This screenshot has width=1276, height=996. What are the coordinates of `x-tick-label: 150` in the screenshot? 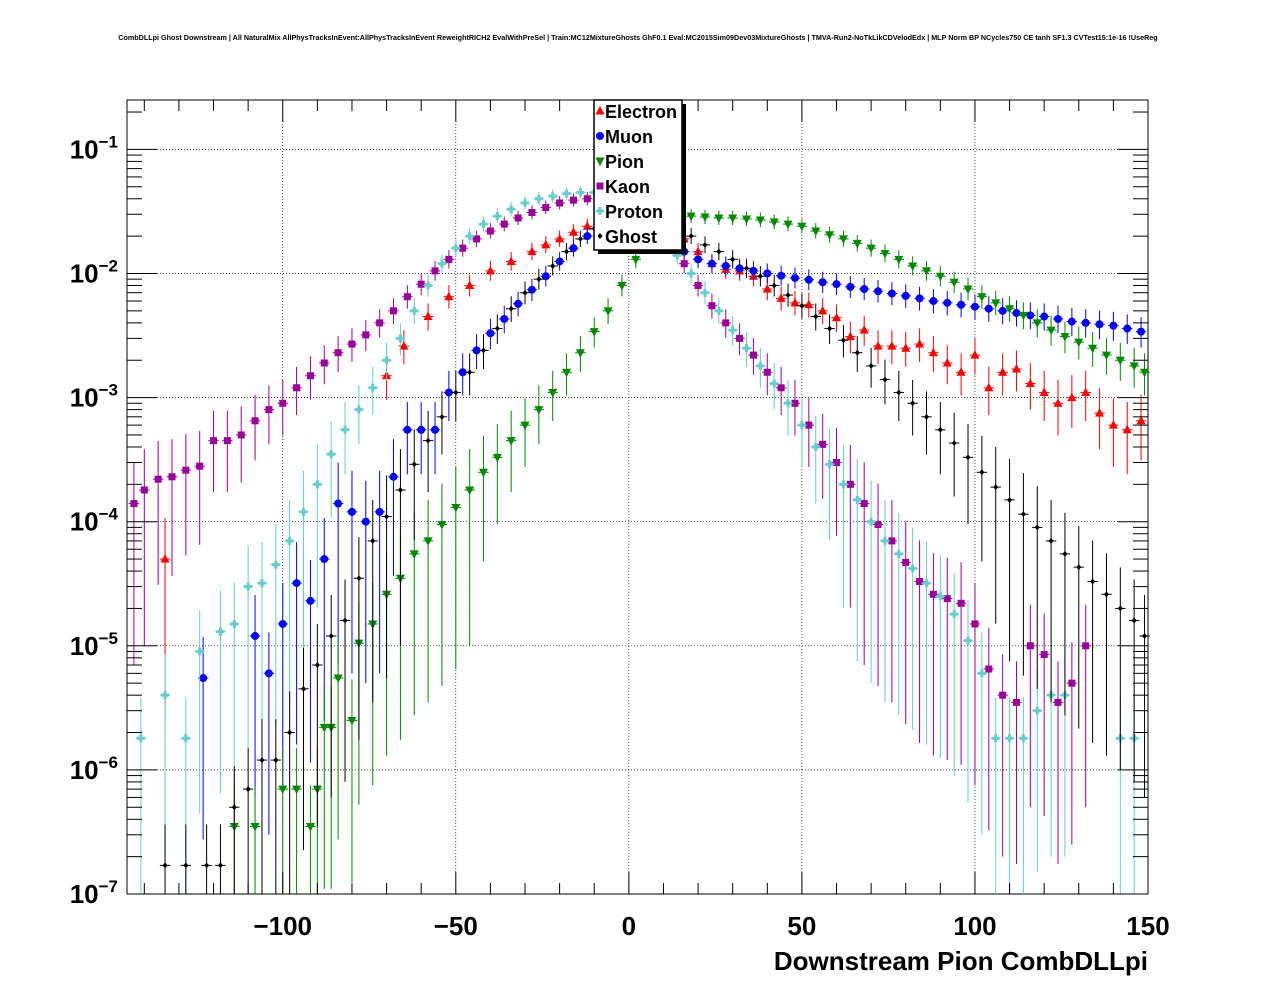 It's located at (1147, 926).